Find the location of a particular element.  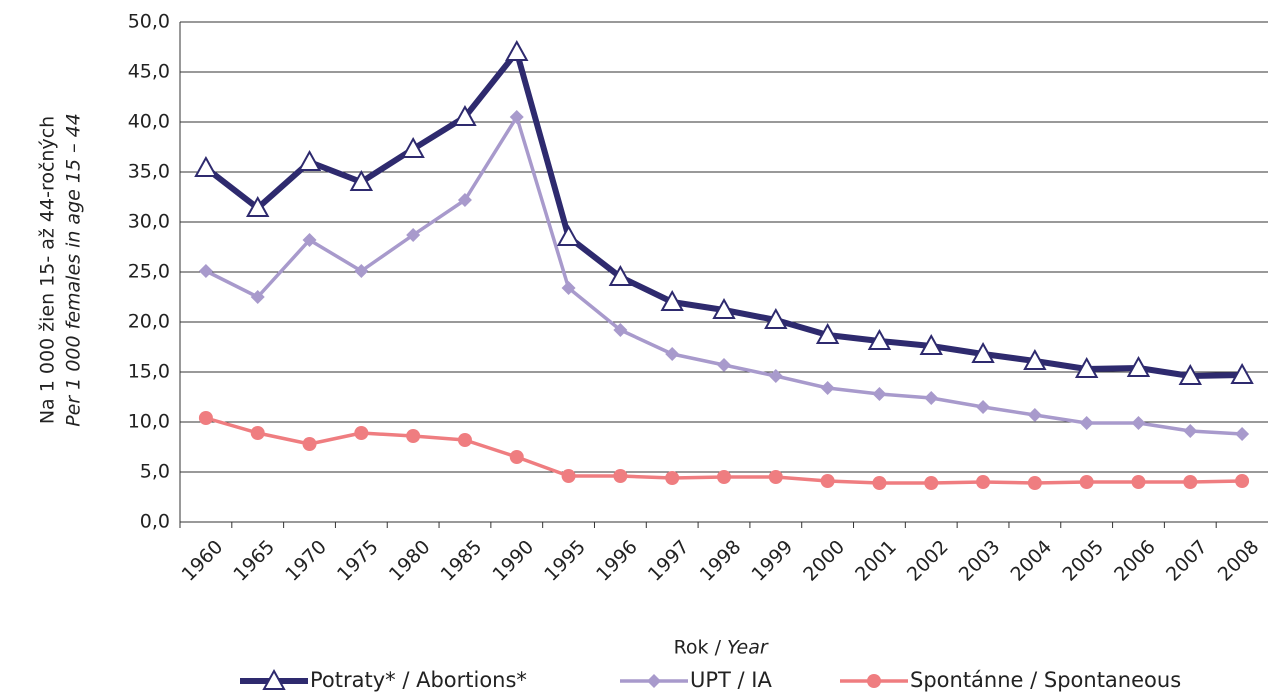

x-tick-label: 1995 is located at coordinates (565, 561).